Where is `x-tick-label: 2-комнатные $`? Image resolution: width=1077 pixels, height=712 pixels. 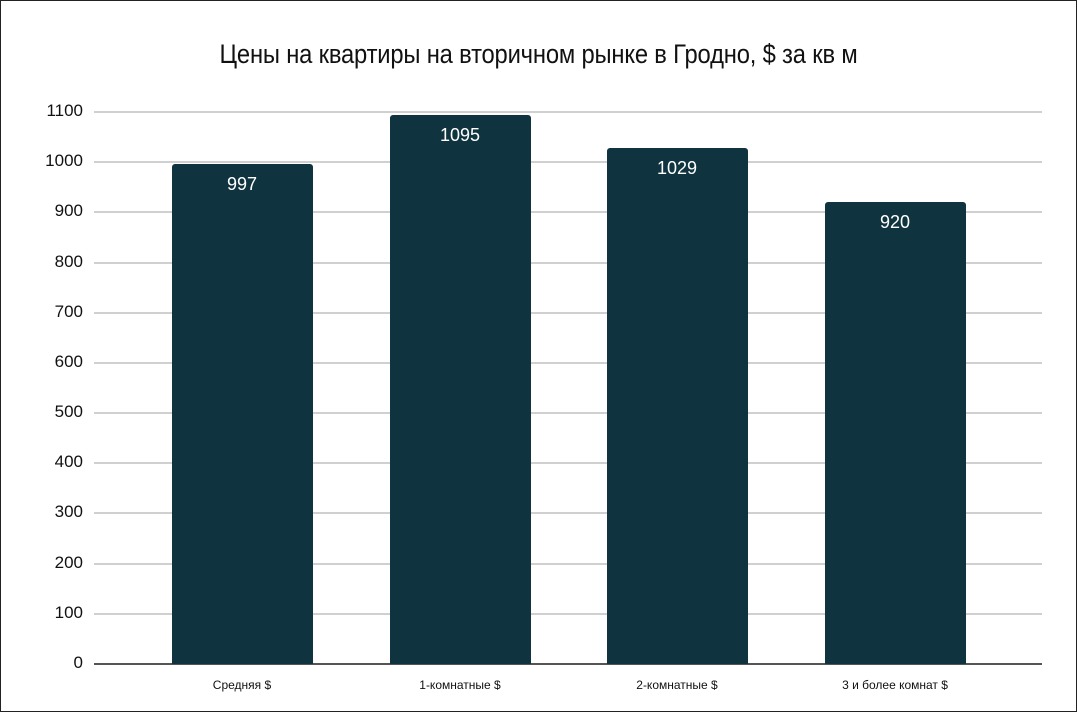 x-tick-label: 2-комнатные $ is located at coordinates (677, 685).